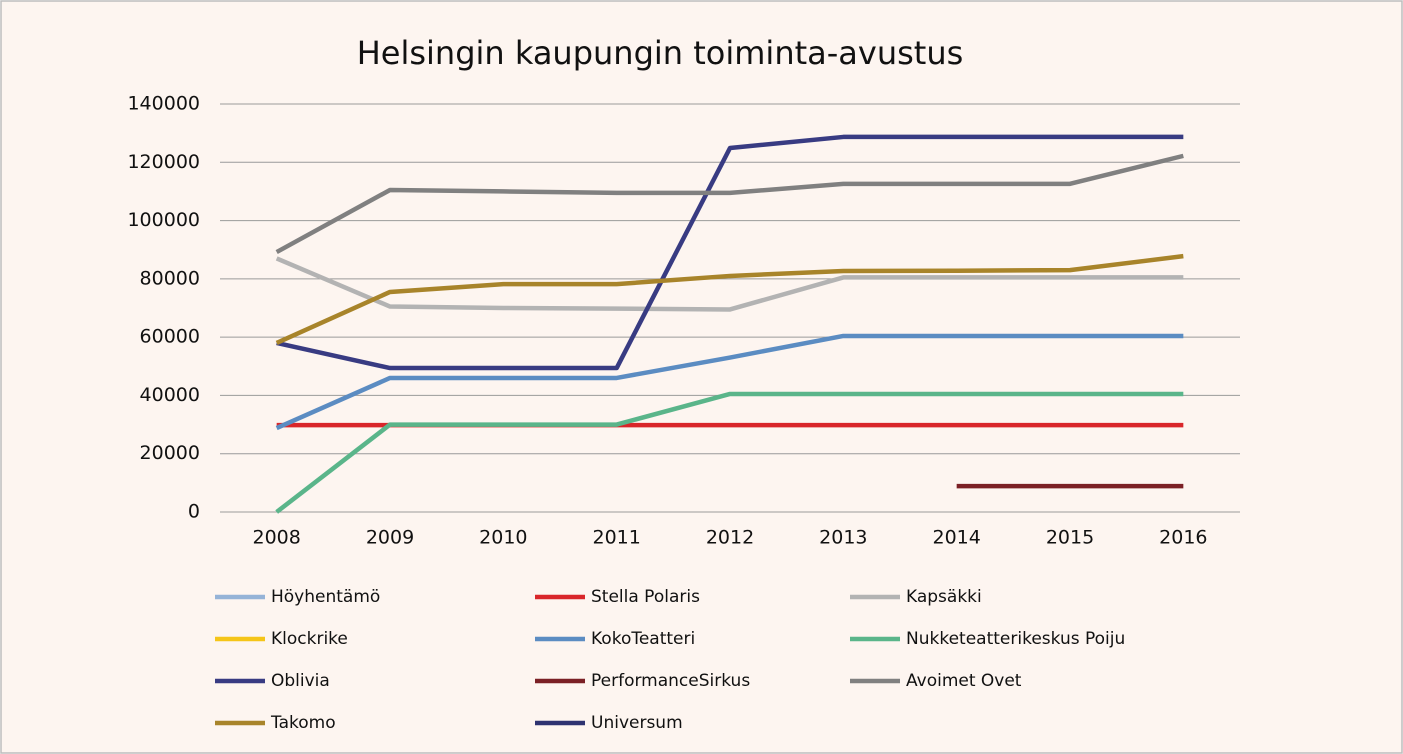 The height and width of the screenshot is (754, 1403). What do you see at coordinates (309, 639) in the screenshot?
I see `legend-label: Klockrike` at bounding box center [309, 639].